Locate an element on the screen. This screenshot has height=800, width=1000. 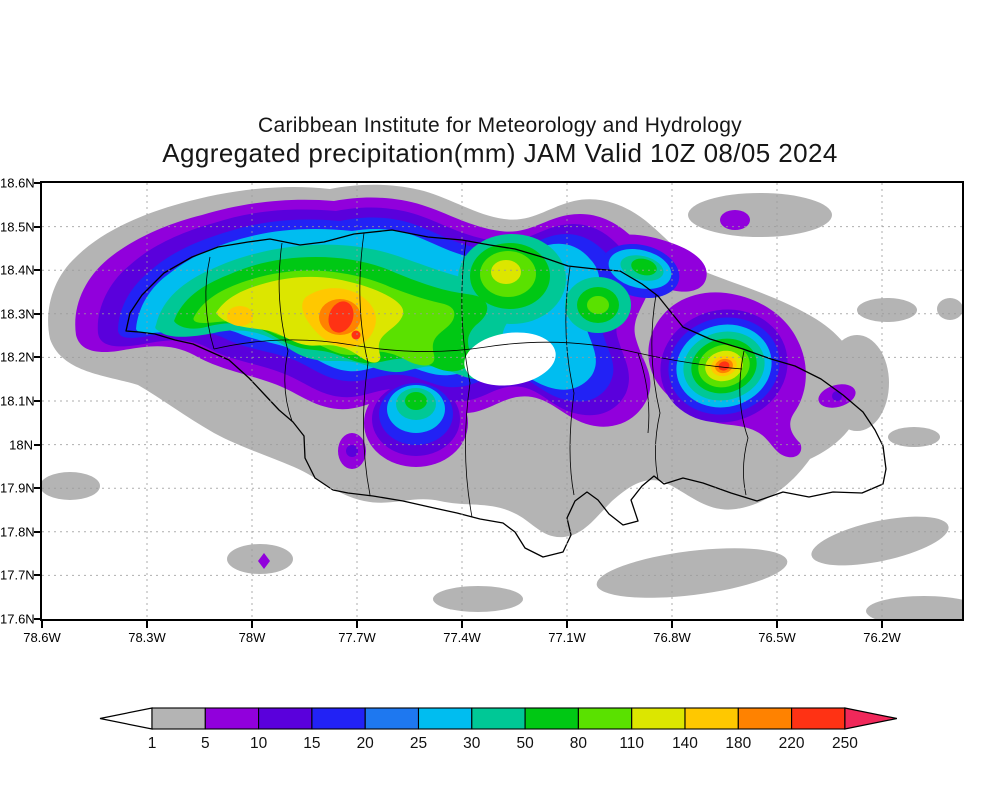
precipitation-colorbar: 1 5 10 15 20 25 30 50 80 110 140 180 220 250 is located at coordinates (498, 729).